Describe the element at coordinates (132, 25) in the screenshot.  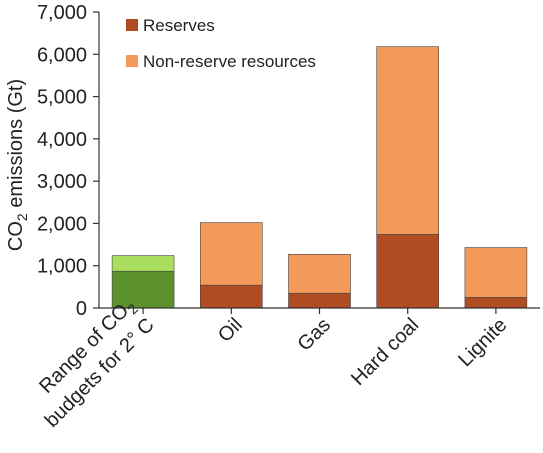
I see `legend-swatch-reserves` at that location.